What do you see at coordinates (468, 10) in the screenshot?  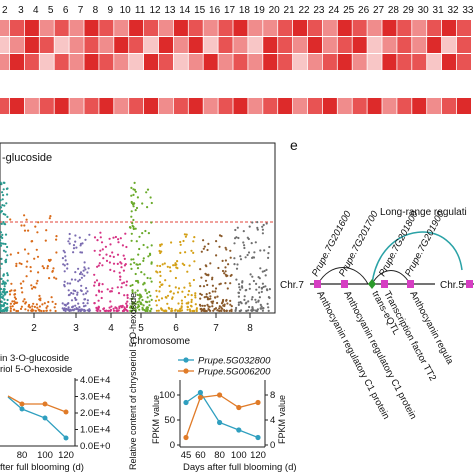 I see `heatmap-column-number: 33` at bounding box center [468, 10].